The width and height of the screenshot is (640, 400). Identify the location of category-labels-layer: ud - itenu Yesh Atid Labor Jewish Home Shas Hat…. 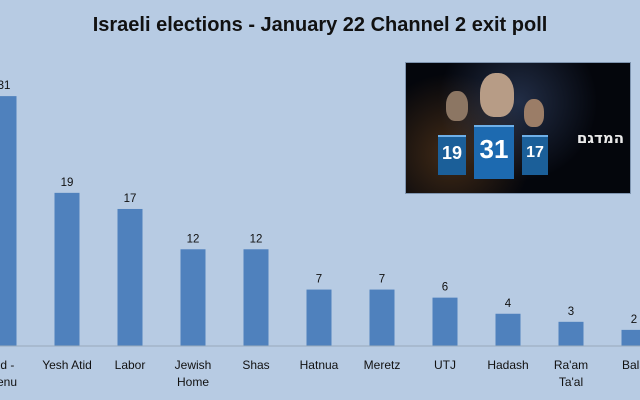
(320, 373).